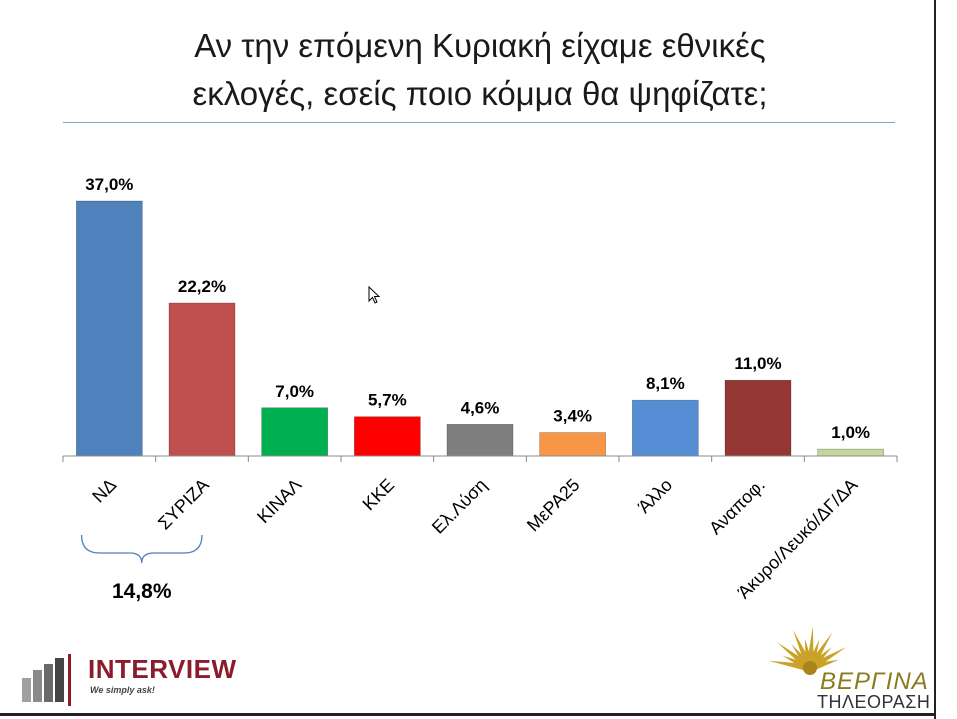  Describe the element at coordinates (655, 496) in the screenshot. I see `category-label: Άλλο` at that location.